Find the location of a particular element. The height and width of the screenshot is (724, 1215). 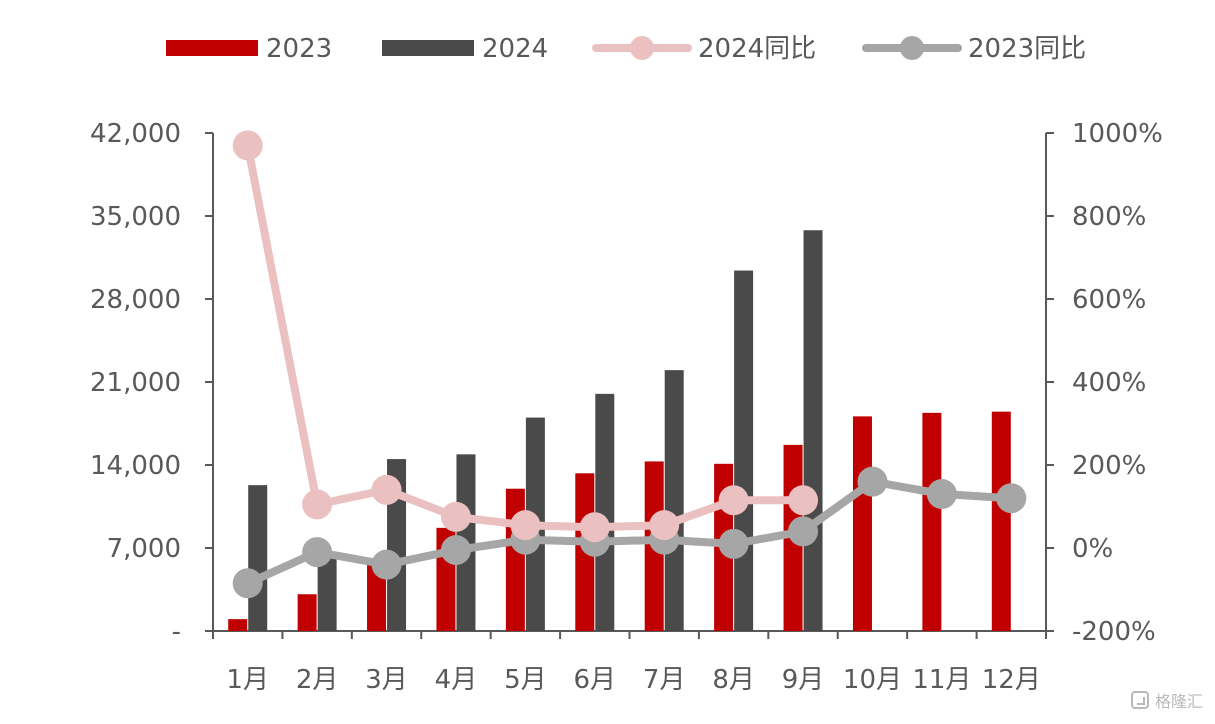

point-2023同比-11月 is located at coordinates (941, 494).